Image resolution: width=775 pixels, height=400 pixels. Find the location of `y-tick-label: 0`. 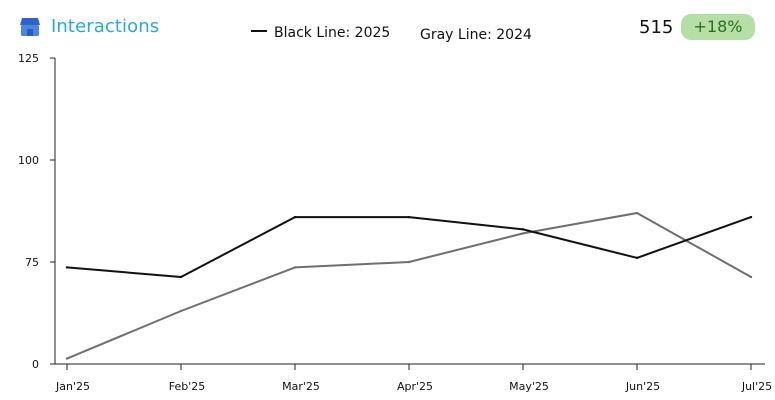

y-tick-label: 0 is located at coordinates (35, 364).